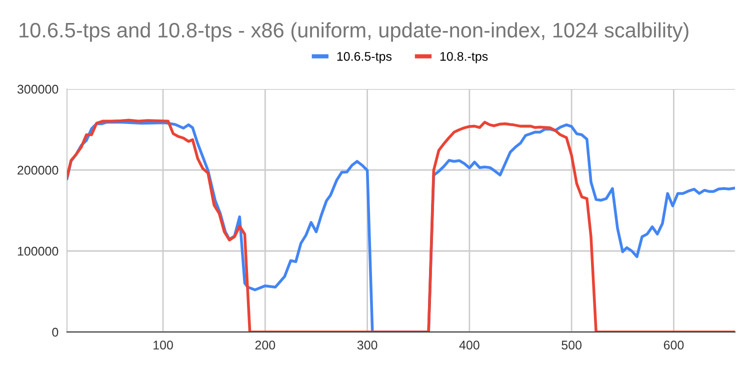  I want to click on legend-label: 10.8.-tps, so click(464, 58).